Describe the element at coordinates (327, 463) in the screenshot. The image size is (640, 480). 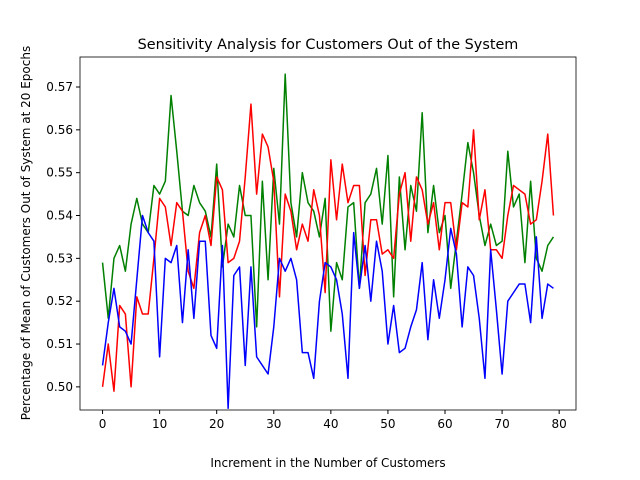
I see `x-axis-label: Increment in the Number of Customers` at that location.